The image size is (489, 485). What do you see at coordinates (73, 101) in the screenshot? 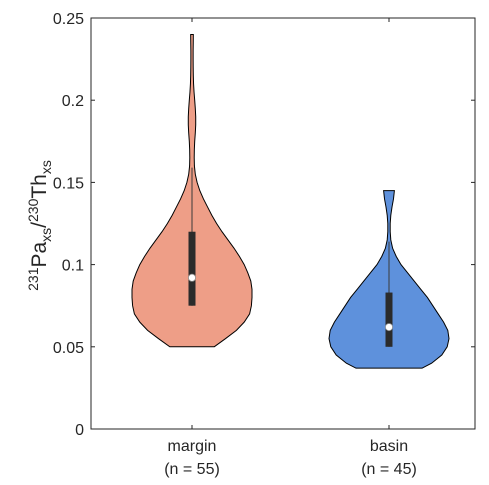
I see `y-tick-label: 0.2` at bounding box center [73, 101].